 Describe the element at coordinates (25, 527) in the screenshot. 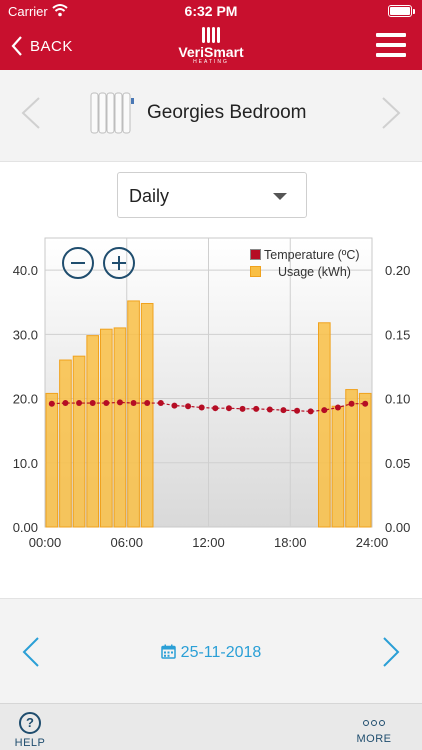

I see `y-axis-left-tick-label: 0.00` at that location.